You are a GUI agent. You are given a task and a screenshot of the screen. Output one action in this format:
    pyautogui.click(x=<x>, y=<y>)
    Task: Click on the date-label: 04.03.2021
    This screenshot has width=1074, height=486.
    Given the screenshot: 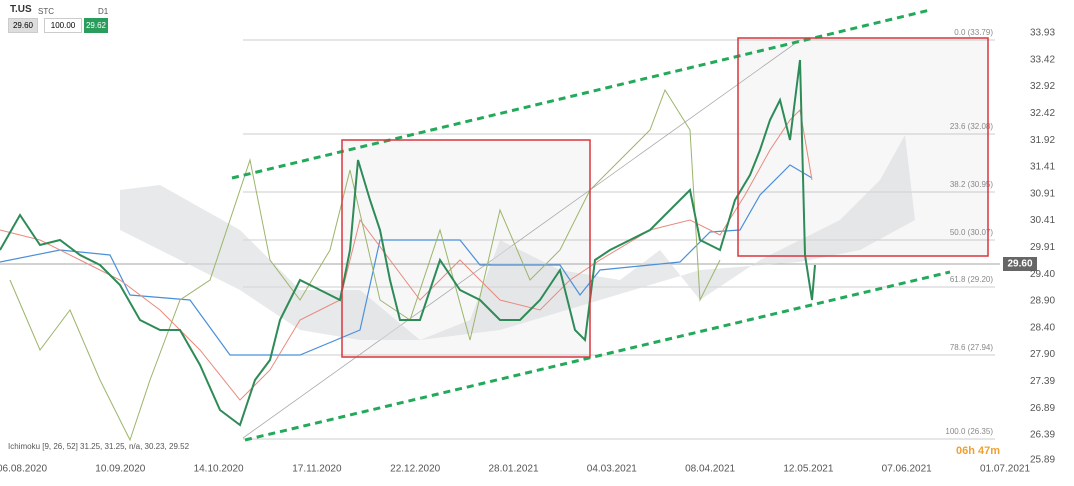 What is the action you would take?
    pyautogui.click(x=612, y=469)
    